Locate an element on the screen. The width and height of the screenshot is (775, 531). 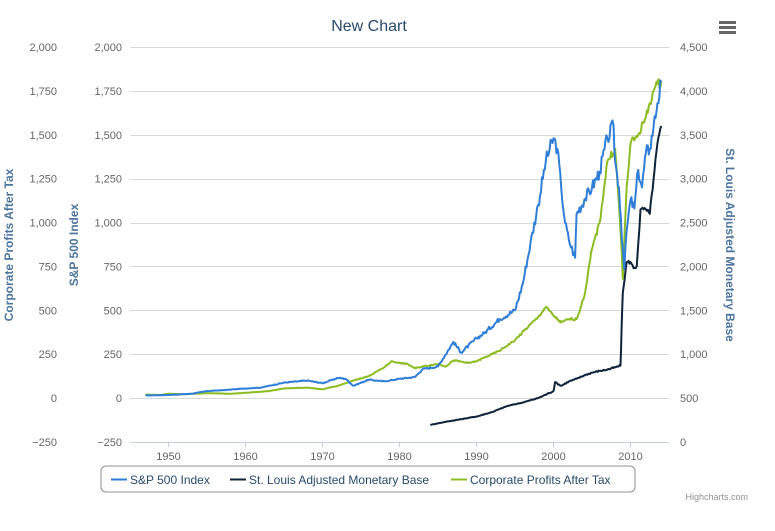
y-profits-tick-label-9: 2,000 is located at coordinates (43, 48).